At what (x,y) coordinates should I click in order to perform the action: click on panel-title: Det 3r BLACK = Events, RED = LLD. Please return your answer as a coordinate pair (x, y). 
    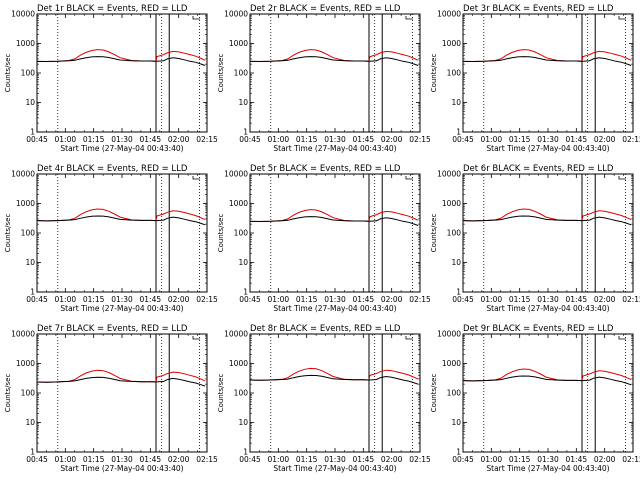
    Looking at the image, I should click on (538, 9).